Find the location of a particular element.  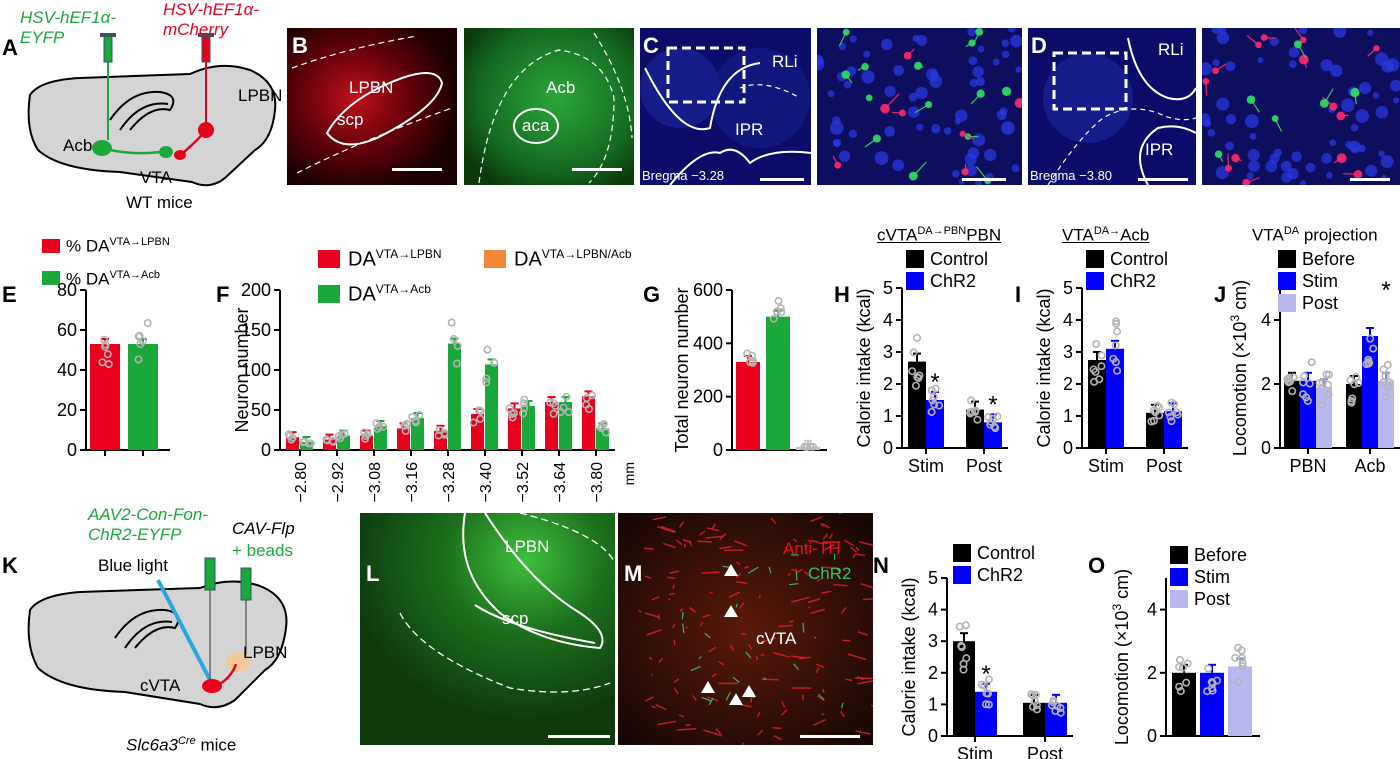

chart-f-y-tick-label: 150 is located at coordinates (256, 330).